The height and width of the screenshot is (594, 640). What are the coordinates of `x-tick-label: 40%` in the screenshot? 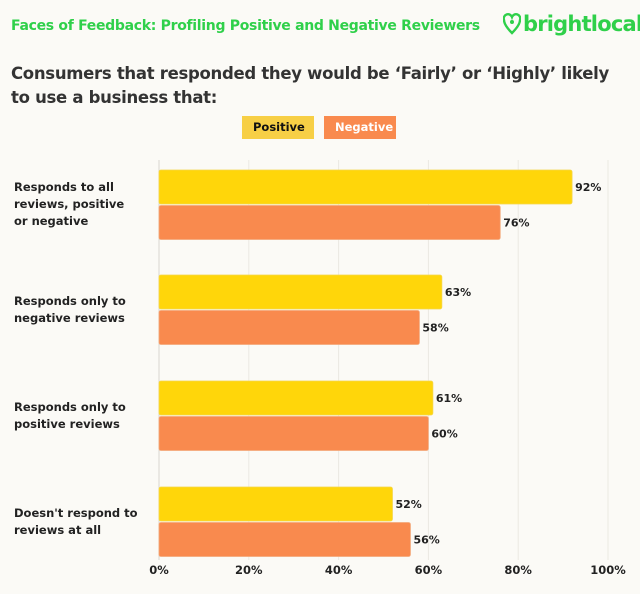 It's located at (339, 570).